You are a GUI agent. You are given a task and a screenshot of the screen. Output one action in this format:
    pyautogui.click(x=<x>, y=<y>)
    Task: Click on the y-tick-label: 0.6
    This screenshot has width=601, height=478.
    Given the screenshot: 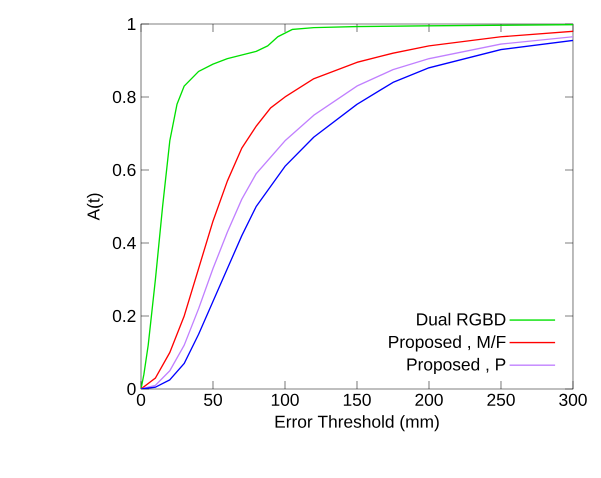 What is the action you would take?
    pyautogui.click(x=124, y=170)
    